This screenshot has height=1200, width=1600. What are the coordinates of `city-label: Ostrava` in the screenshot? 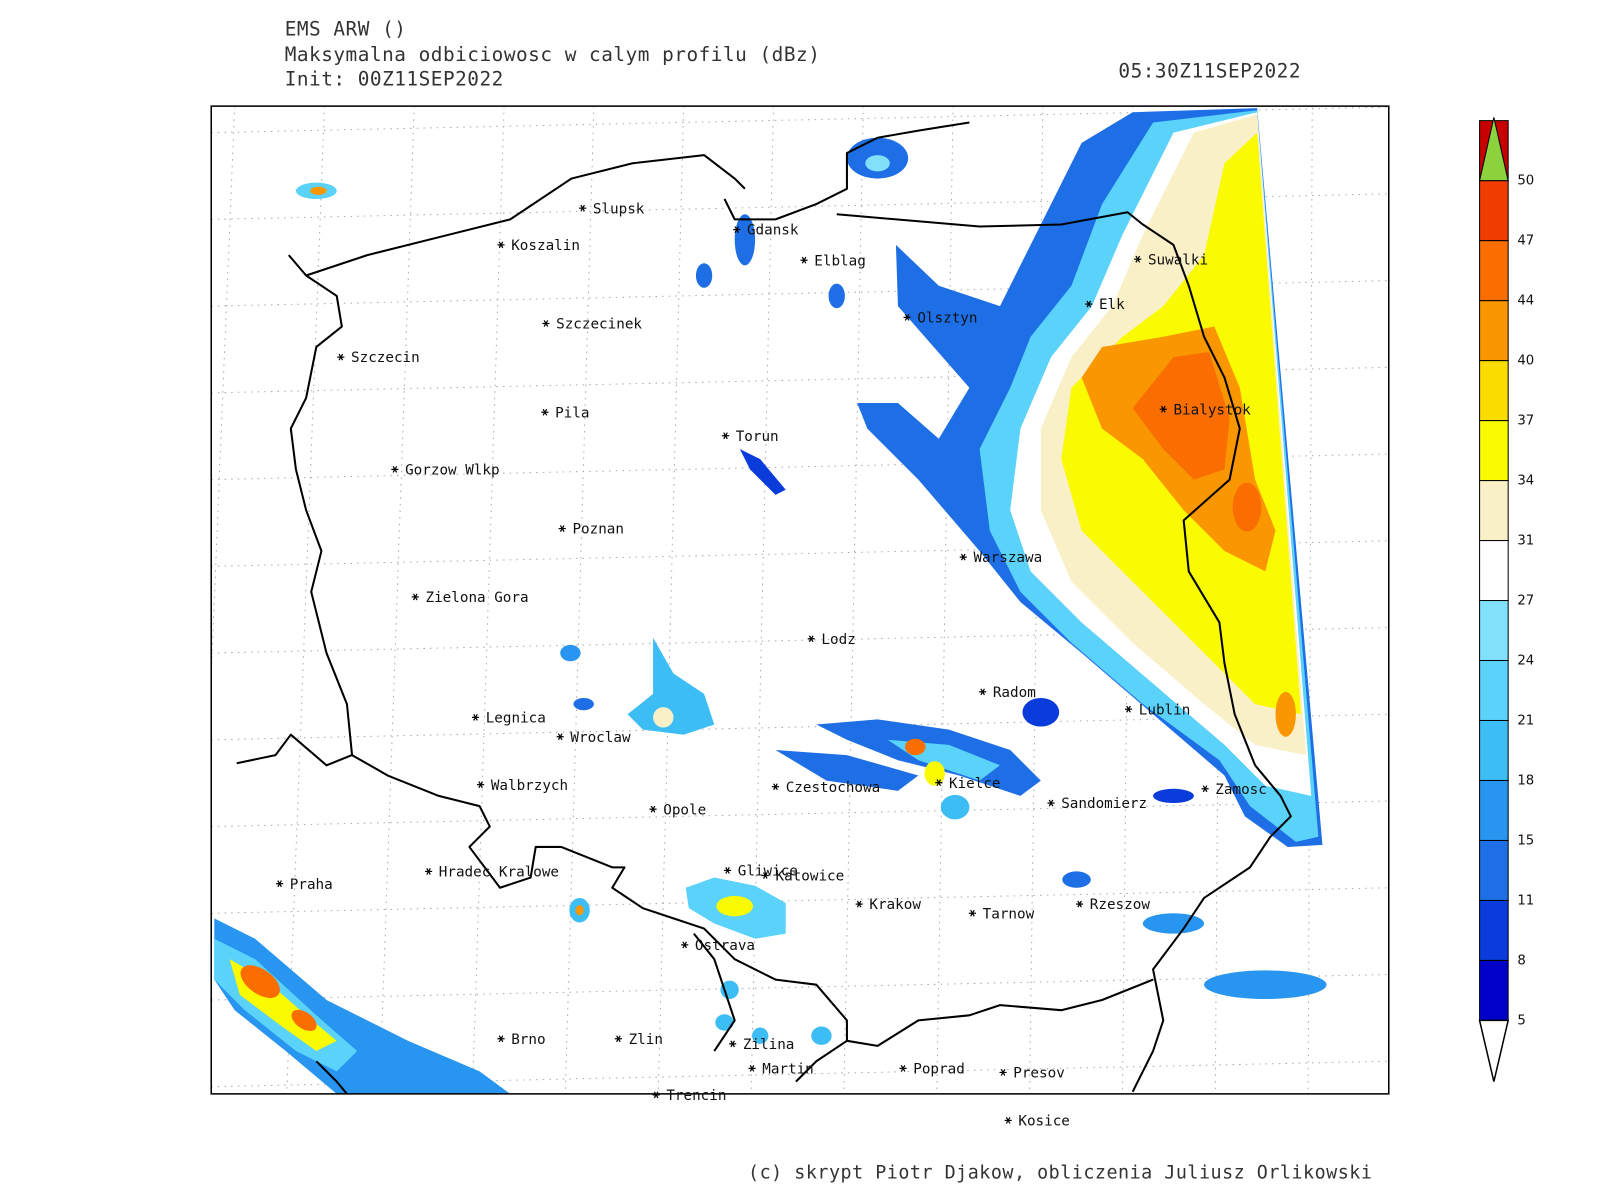 It's located at (725, 946).